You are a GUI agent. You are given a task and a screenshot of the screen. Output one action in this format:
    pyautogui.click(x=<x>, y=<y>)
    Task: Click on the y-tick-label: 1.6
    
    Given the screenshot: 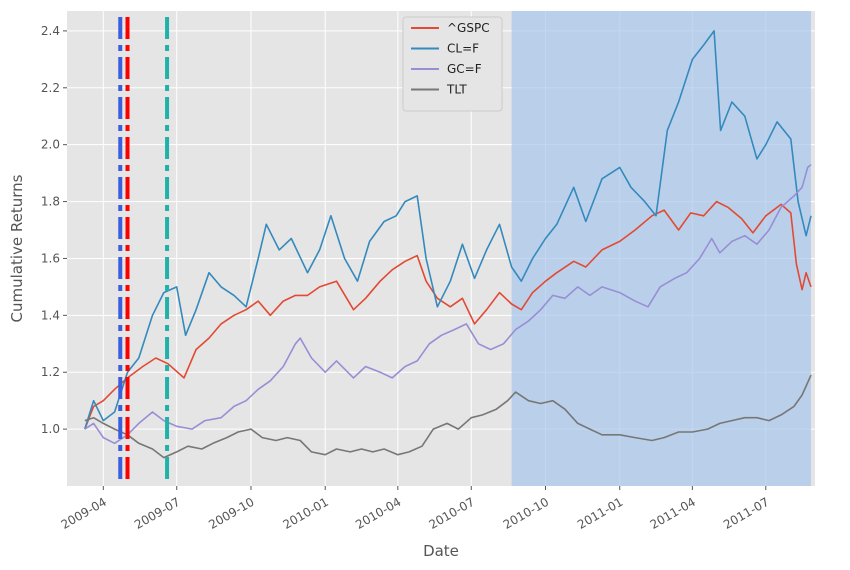 What is the action you would take?
    pyautogui.click(x=50, y=258)
    